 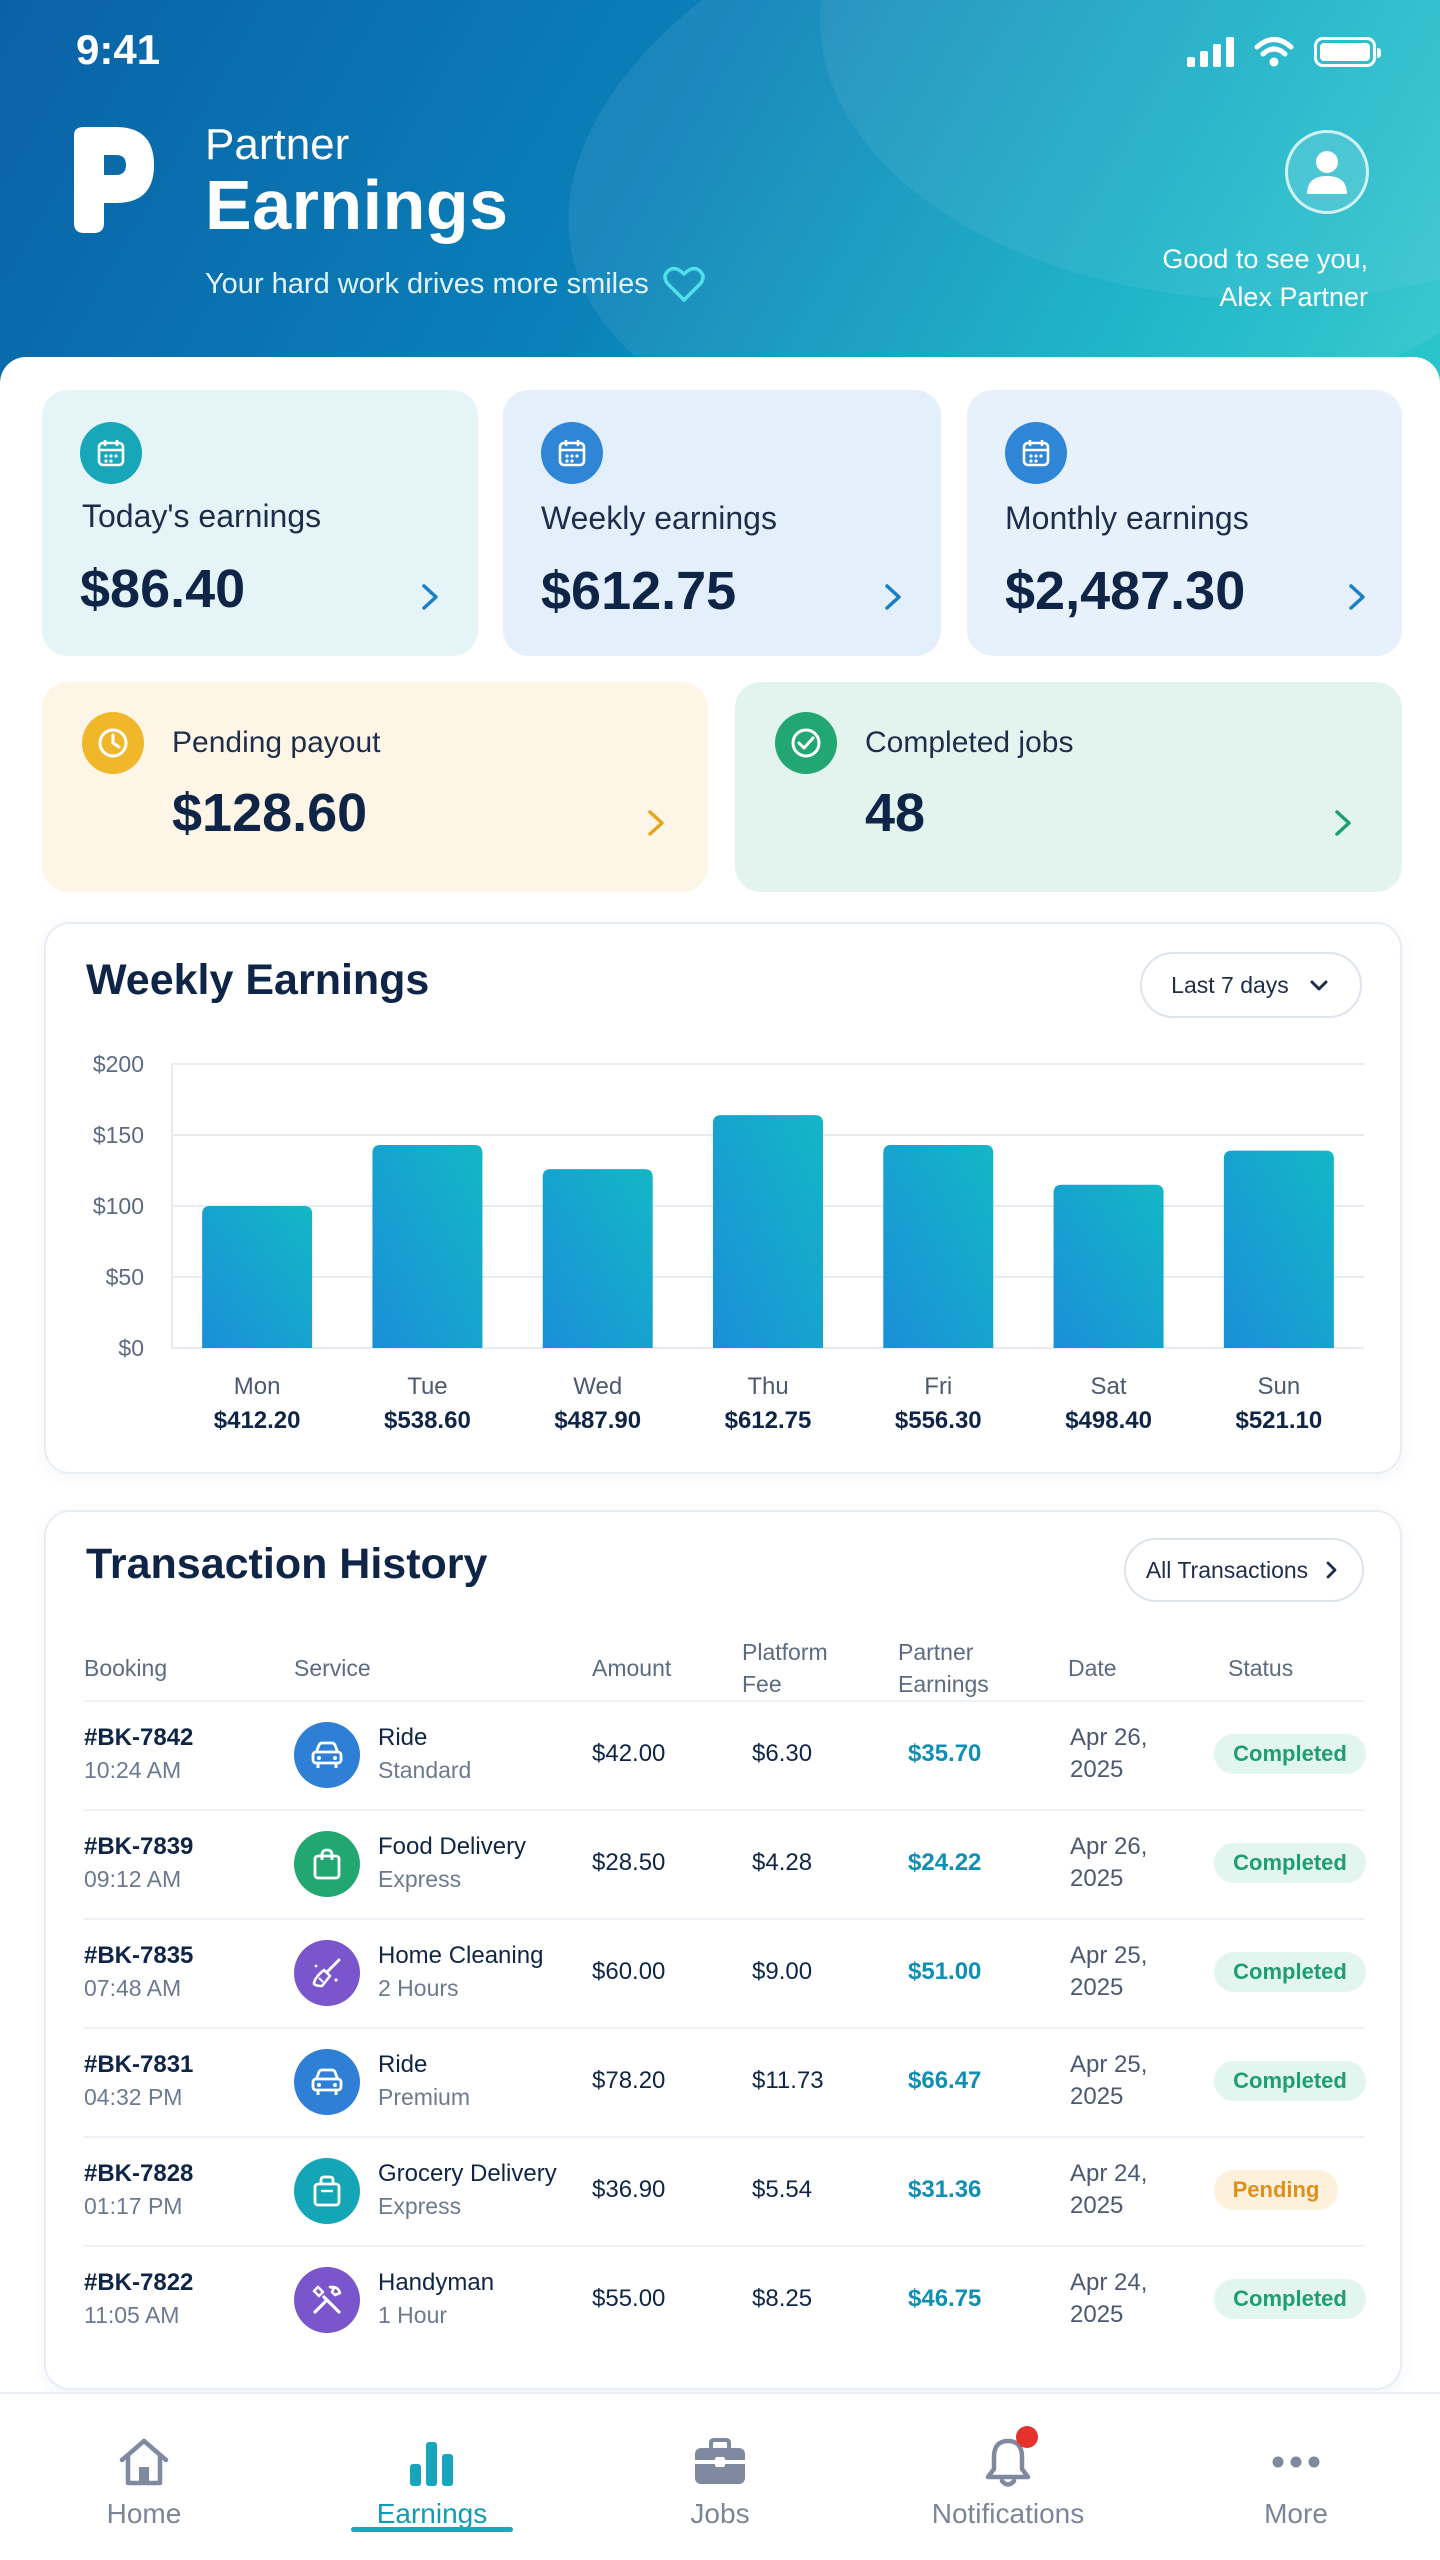 I want to click on platform-fee: $9.00, so click(x=782, y=1971).